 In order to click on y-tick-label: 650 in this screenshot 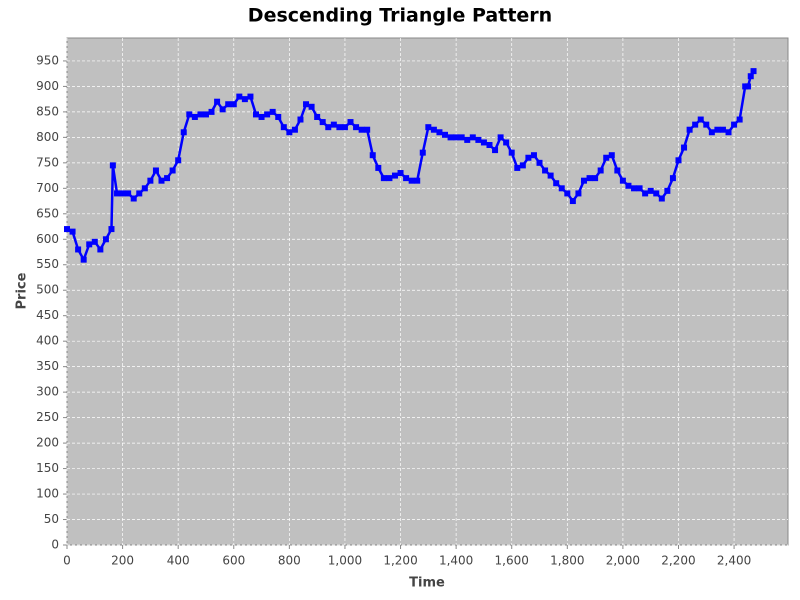, I will do `click(47, 213)`.